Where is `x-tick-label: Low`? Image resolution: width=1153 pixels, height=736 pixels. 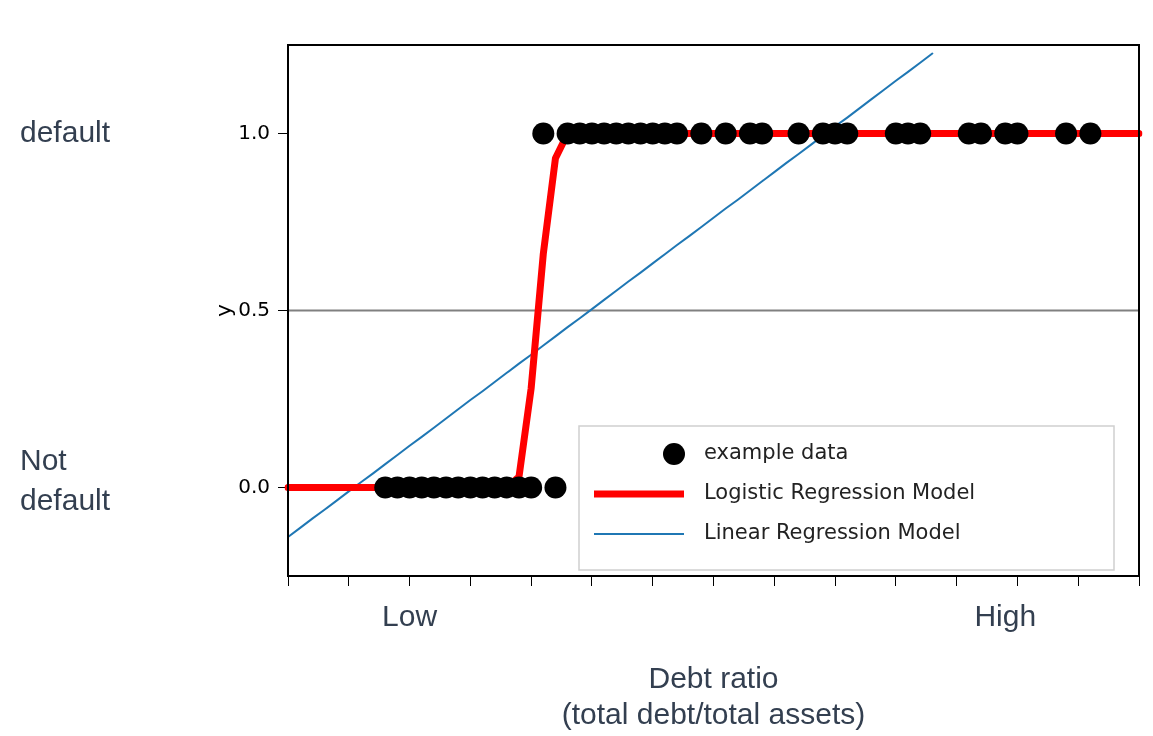 x-tick-label: Low is located at coordinates (410, 616).